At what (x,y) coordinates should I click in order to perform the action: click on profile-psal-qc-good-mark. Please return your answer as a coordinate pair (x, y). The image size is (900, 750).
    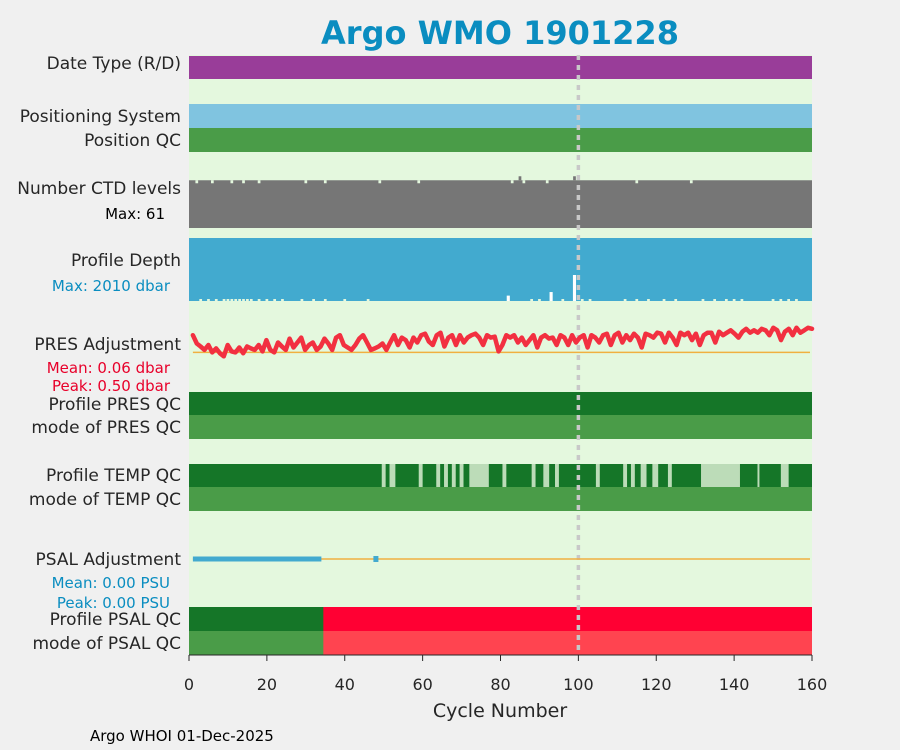
    Looking at the image, I should click on (256, 619).